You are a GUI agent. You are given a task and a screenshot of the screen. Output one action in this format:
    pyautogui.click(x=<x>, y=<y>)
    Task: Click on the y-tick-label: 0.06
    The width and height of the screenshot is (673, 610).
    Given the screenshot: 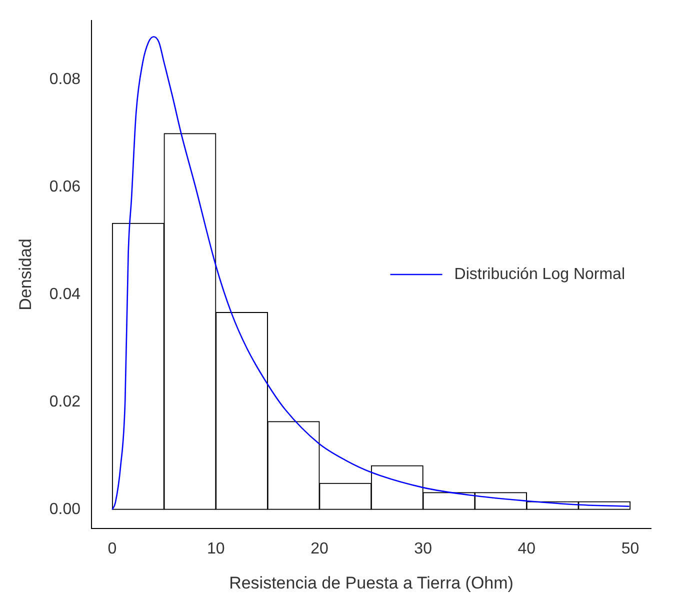 What is the action you would take?
    pyautogui.click(x=65, y=187)
    